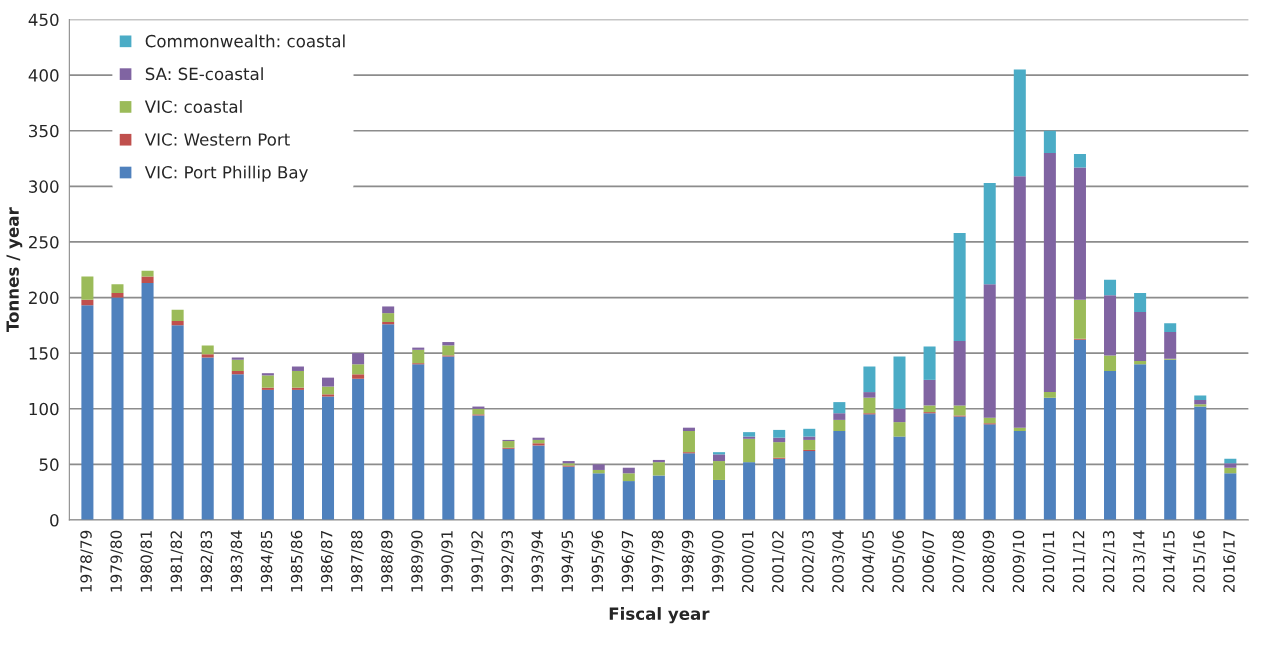 This screenshot has height=650, width=1261. What do you see at coordinates (478, 561) in the screenshot?
I see `x-tick-label: 1991/92` at bounding box center [478, 561].